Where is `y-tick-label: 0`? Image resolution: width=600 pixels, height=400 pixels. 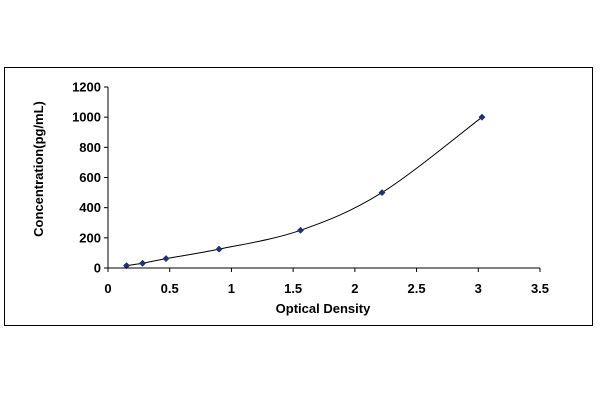
y-tick-label: 0 is located at coordinates (97, 268).